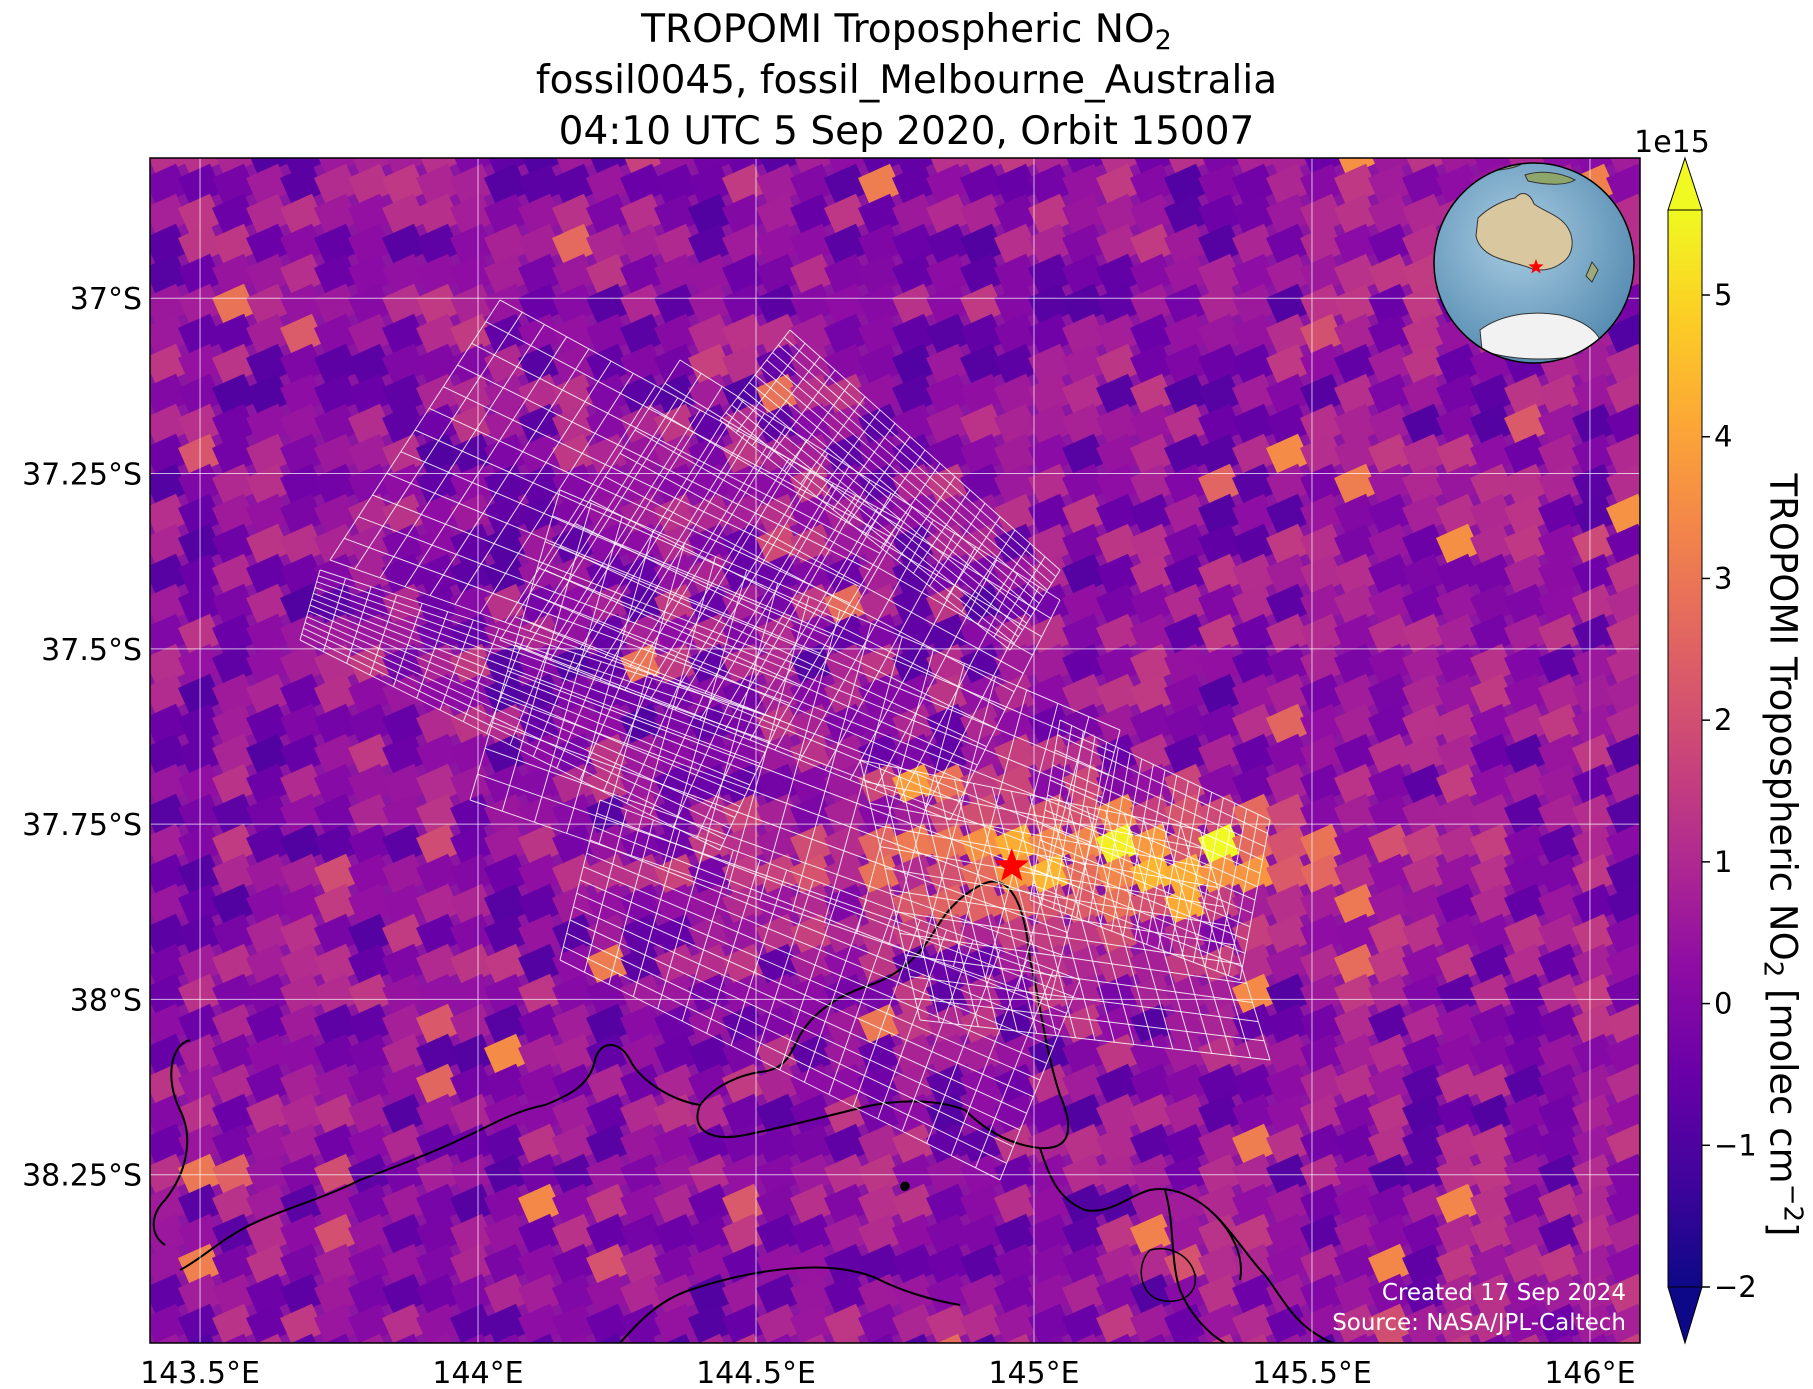  Describe the element at coordinates (906, 80) in the screenshot. I see `title-line-2: fossil0045, fossil_Melbourne_Australia` at that location.